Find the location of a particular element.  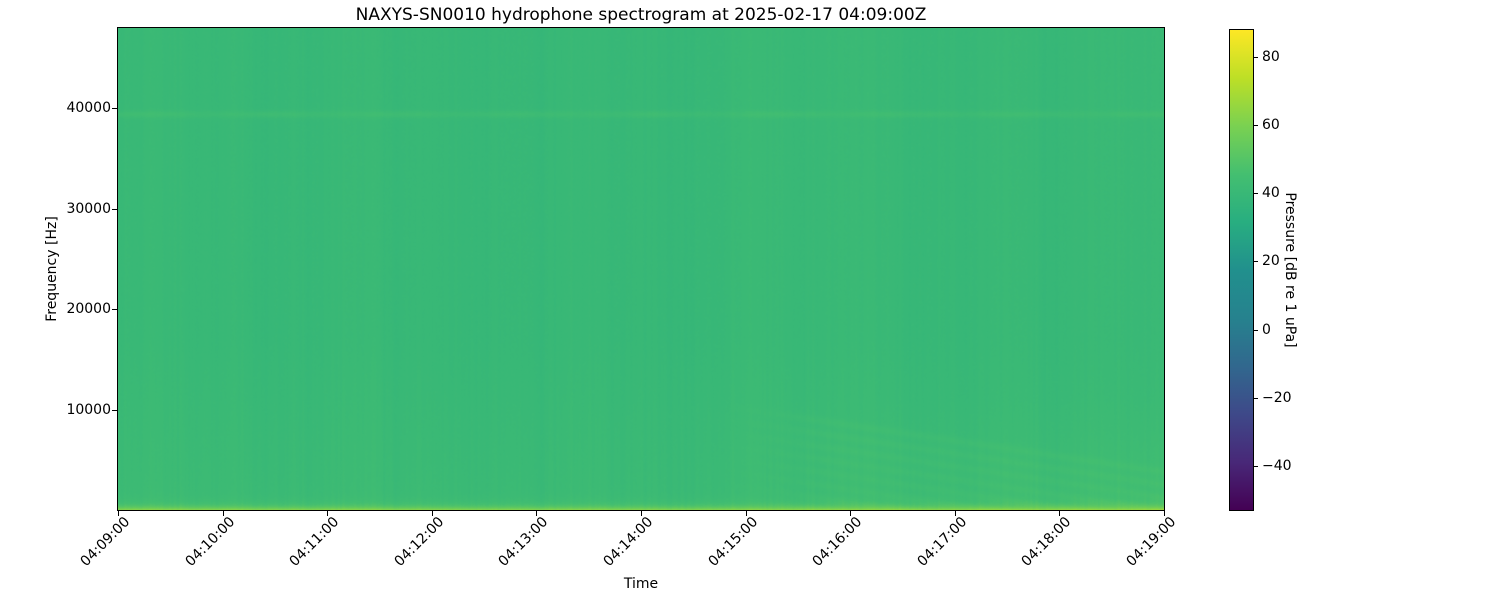

x-tick-label: 04:13:00 is located at coordinates (523, 542).